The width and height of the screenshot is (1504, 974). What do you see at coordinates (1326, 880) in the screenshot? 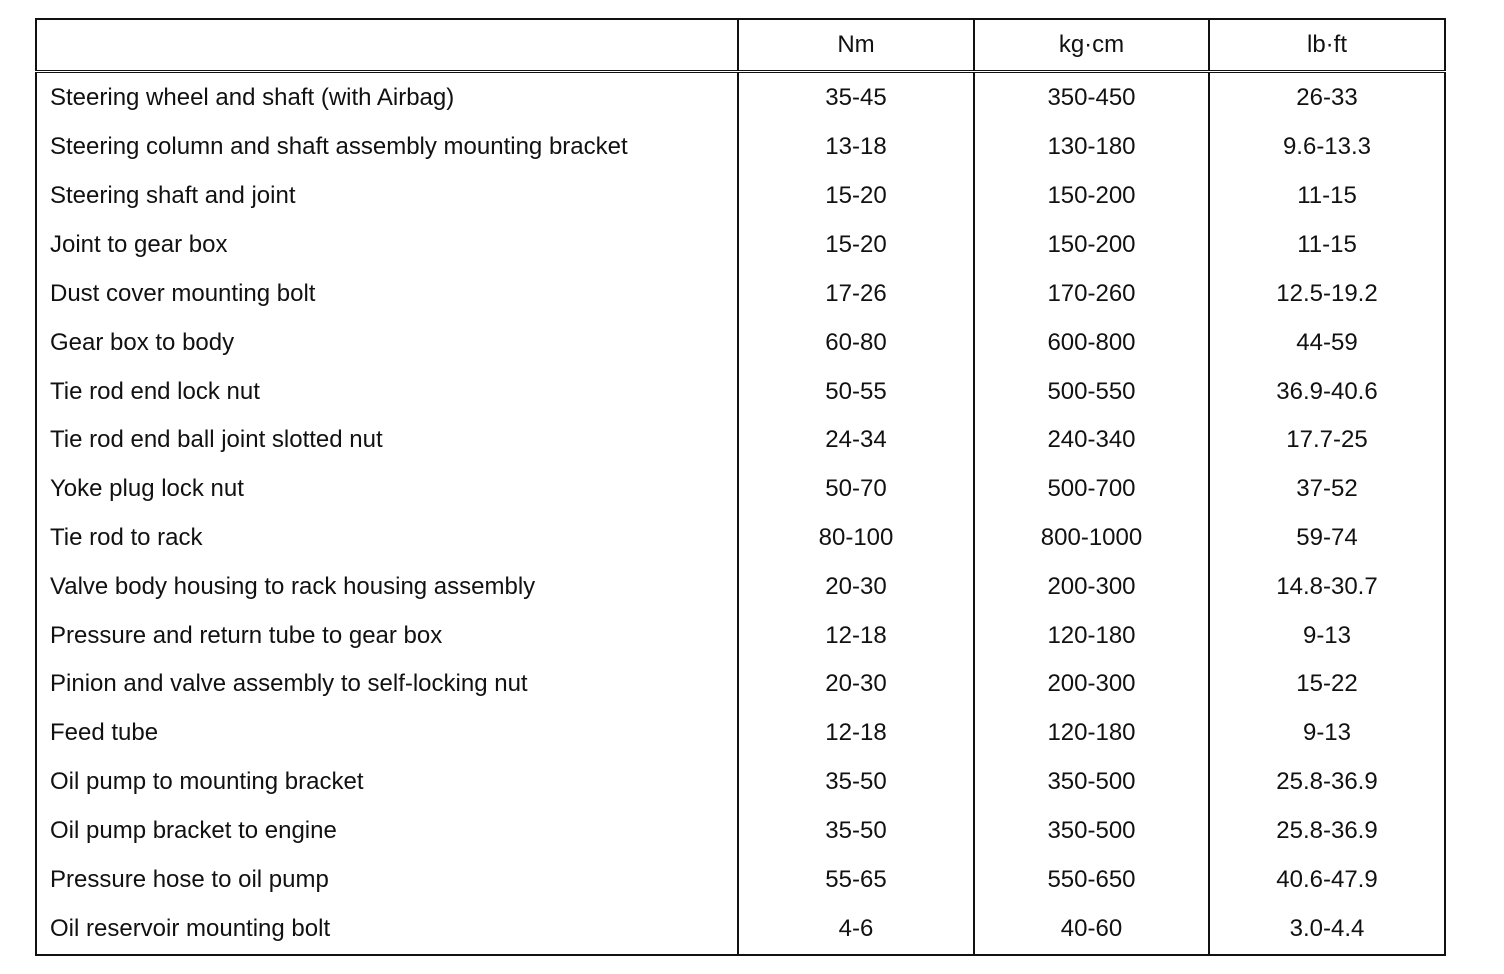
I see `value-cell: 40.6-47.9` at bounding box center [1326, 880].